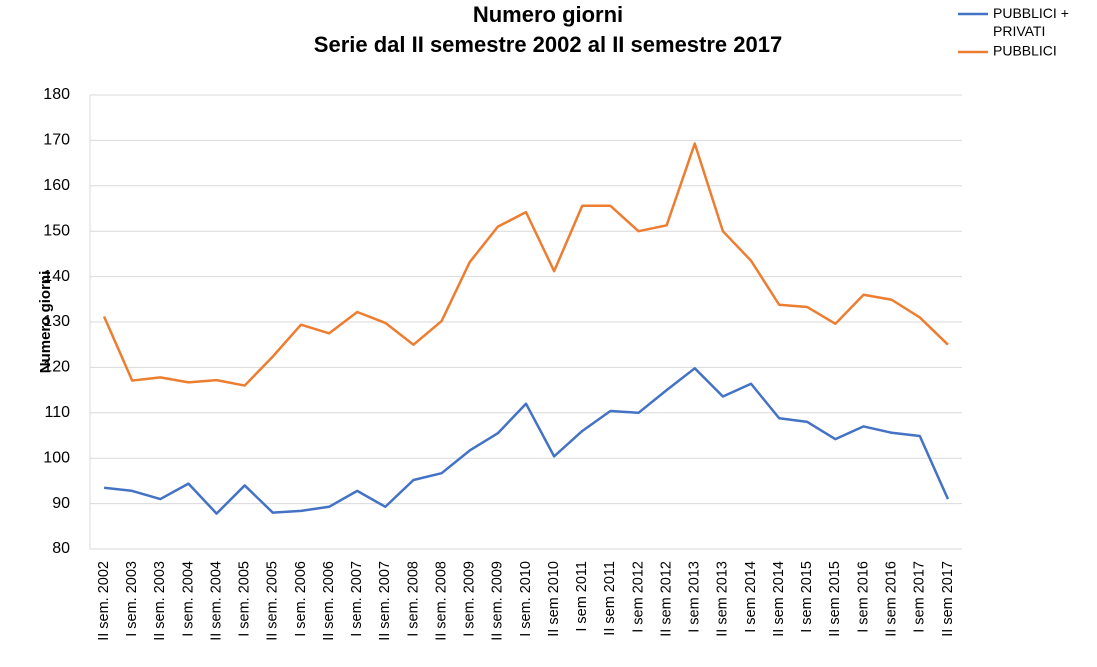 The height and width of the screenshot is (667, 1097). Describe the element at coordinates (56, 457) in the screenshot. I see `y-tick-label: 100` at that location.